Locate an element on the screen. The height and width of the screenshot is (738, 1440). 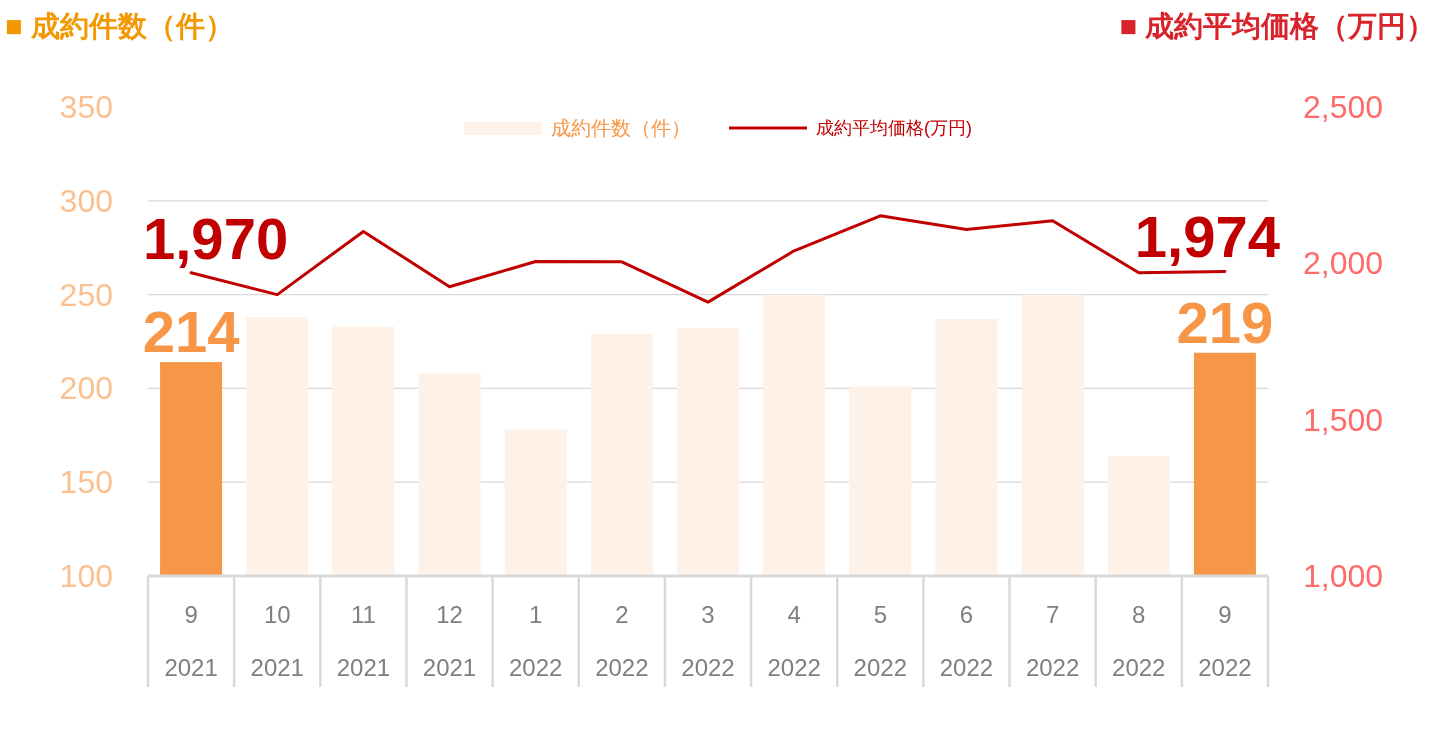
data-label: 214 is located at coordinates (191, 332).